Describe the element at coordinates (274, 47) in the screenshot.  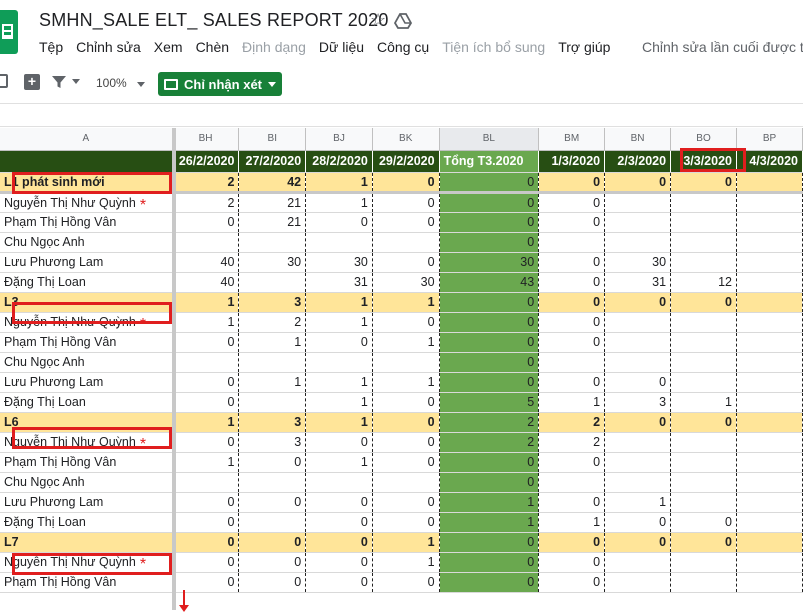
I see `menu-item-4: Định dạng` at that location.